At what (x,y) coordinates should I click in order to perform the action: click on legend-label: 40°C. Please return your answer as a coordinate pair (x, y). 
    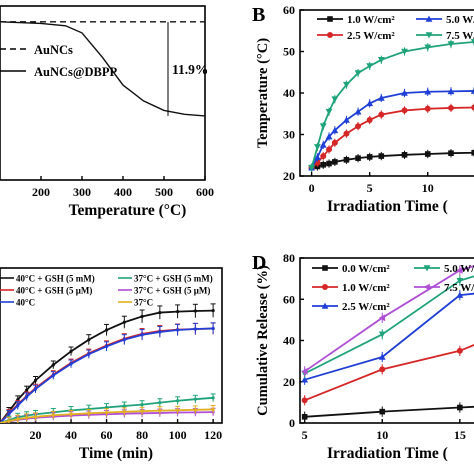
    Looking at the image, I should click on (25, 303).